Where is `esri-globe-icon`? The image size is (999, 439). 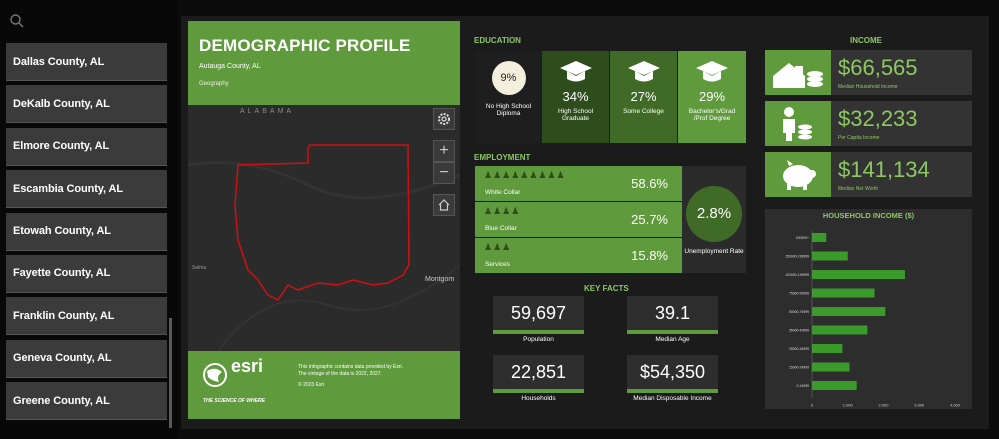
esri-globe-icon is located at coordinates (215, 375).